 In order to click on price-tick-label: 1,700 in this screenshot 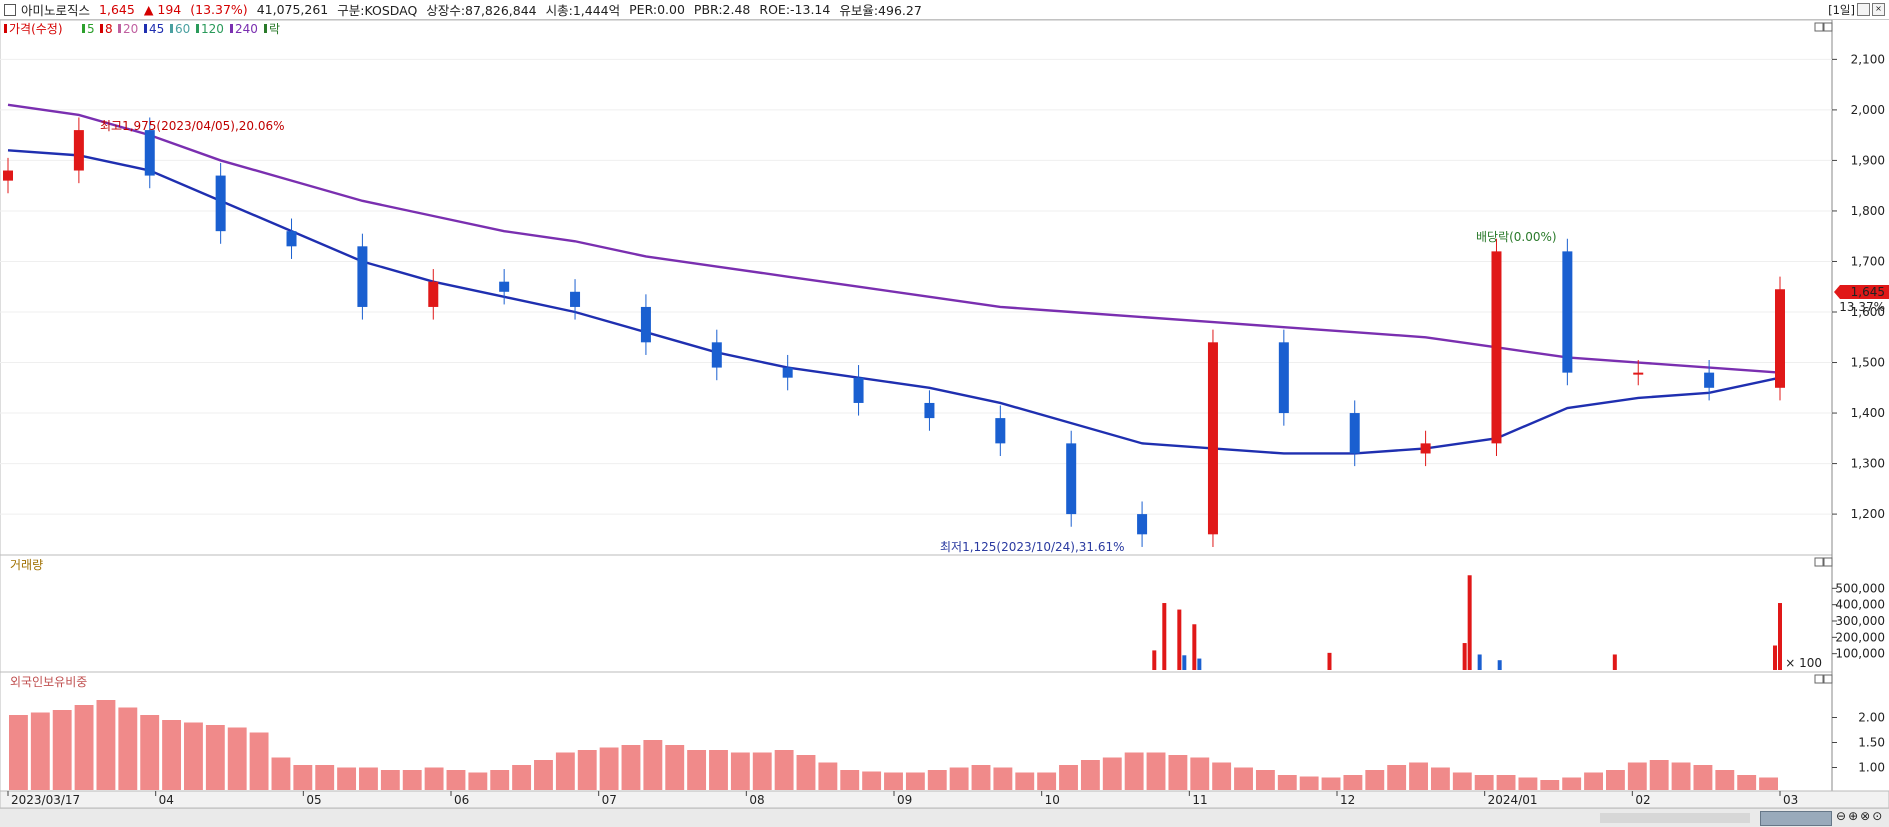, I will do `click(1868, 261)`.